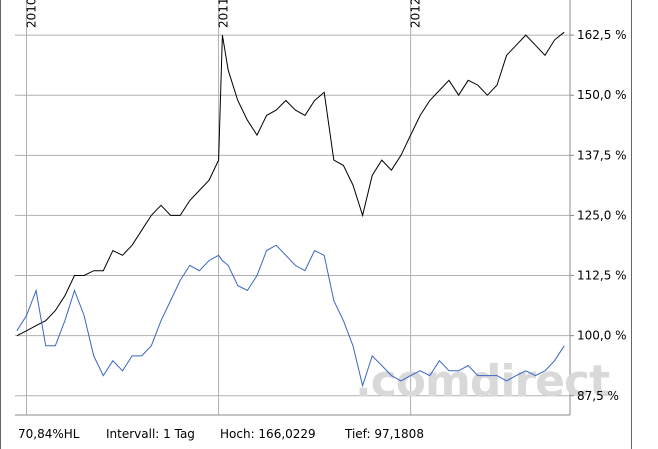 The image size is (658, 449). What do you see at coordinates (224, 14) in the screenshot?
I see `x-tick-label: 2011` at bounding box center [224, 14].